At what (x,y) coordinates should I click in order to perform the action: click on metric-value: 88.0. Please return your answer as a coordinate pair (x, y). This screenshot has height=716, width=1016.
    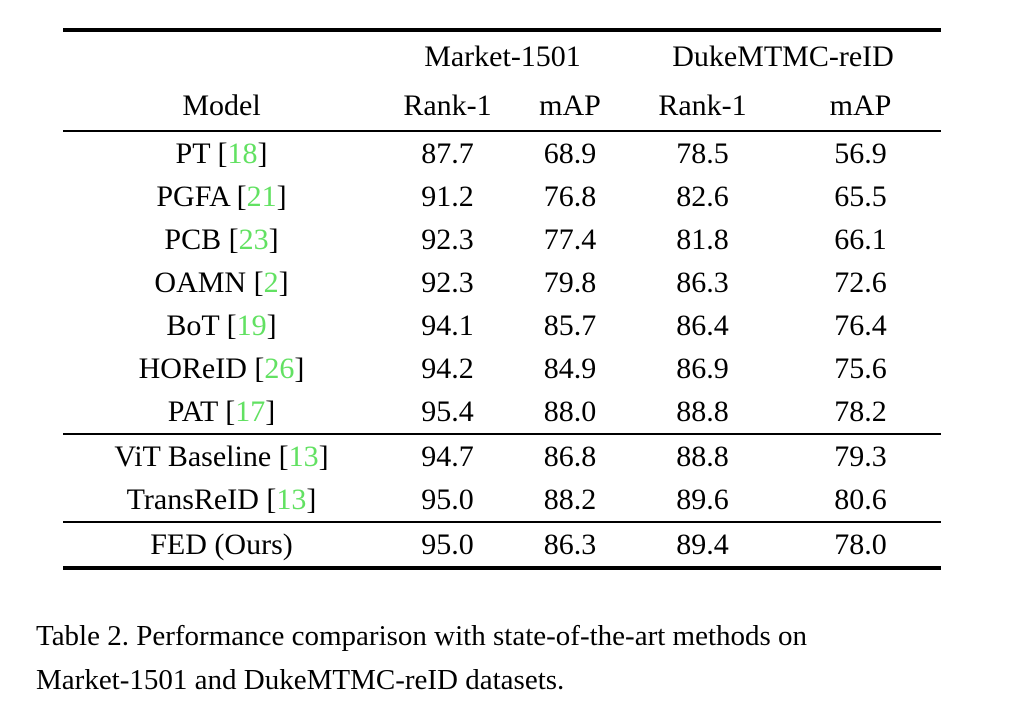
    Looking at the image, I should click on (570, 411).